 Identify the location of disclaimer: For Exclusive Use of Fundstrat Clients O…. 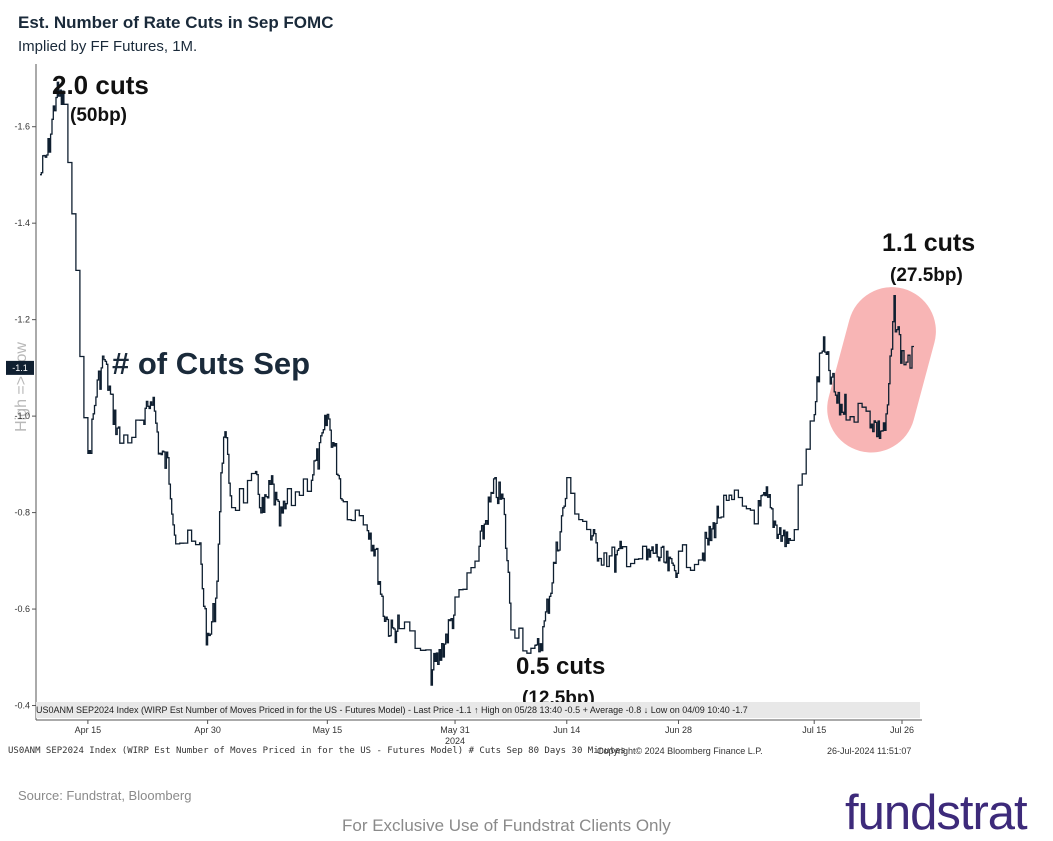
(506, 825).